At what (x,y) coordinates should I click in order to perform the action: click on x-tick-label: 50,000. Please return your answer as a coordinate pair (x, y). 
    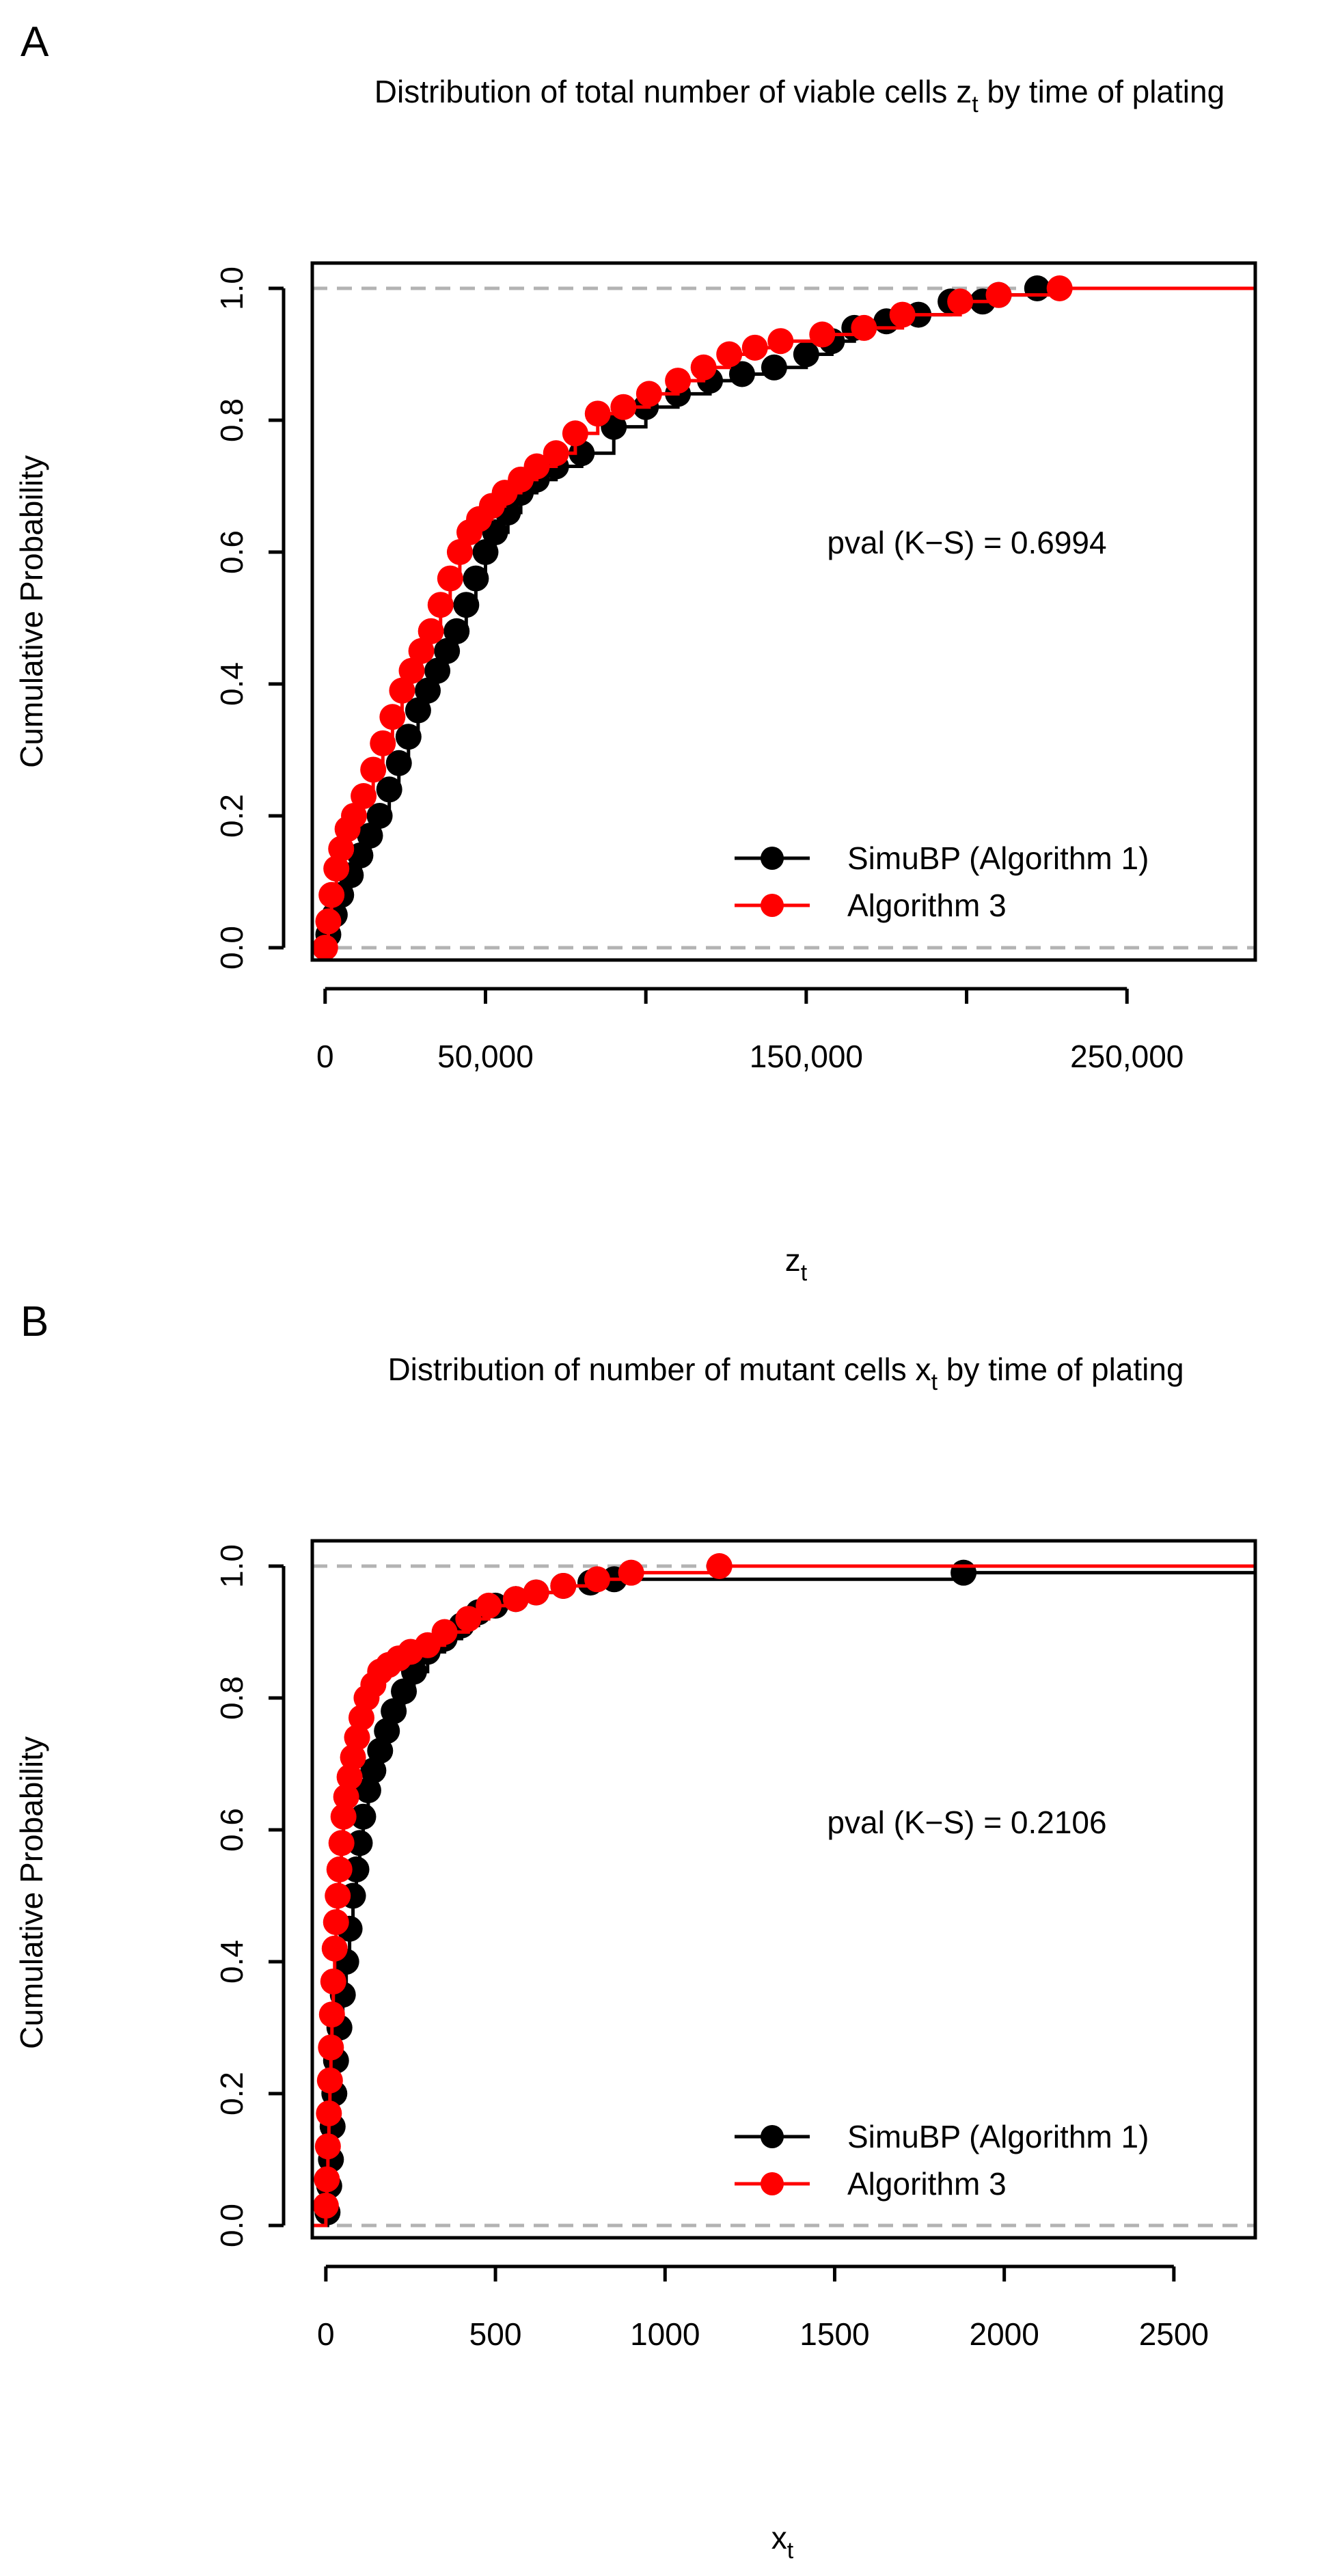
    Looking at the image, I should click on (486, 1056).